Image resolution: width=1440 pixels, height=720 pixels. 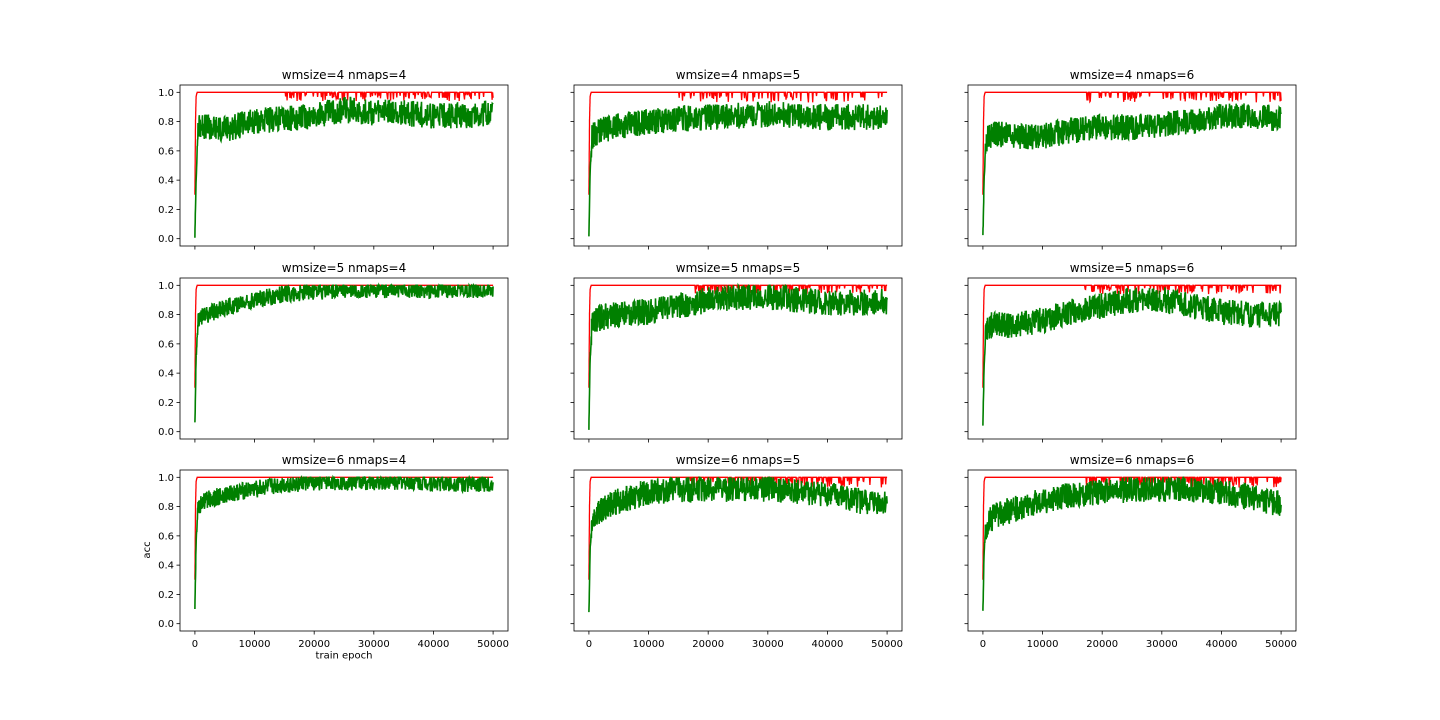 What do you see at coordinates (738, 268) in the screenshot?
I see `subplot-title: wmsize=5 nmaps=5` at bounding box center [738, 268].